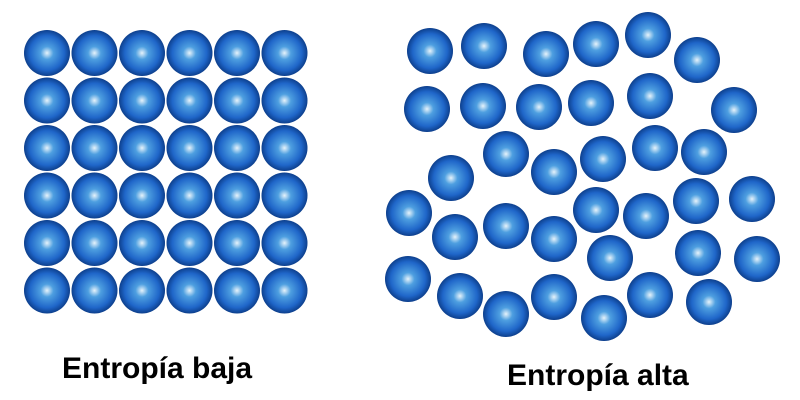 The width and height of the screenshot is (800, 400). I want to click on low-entropy-label: Entropía baja, so click(157, 368).